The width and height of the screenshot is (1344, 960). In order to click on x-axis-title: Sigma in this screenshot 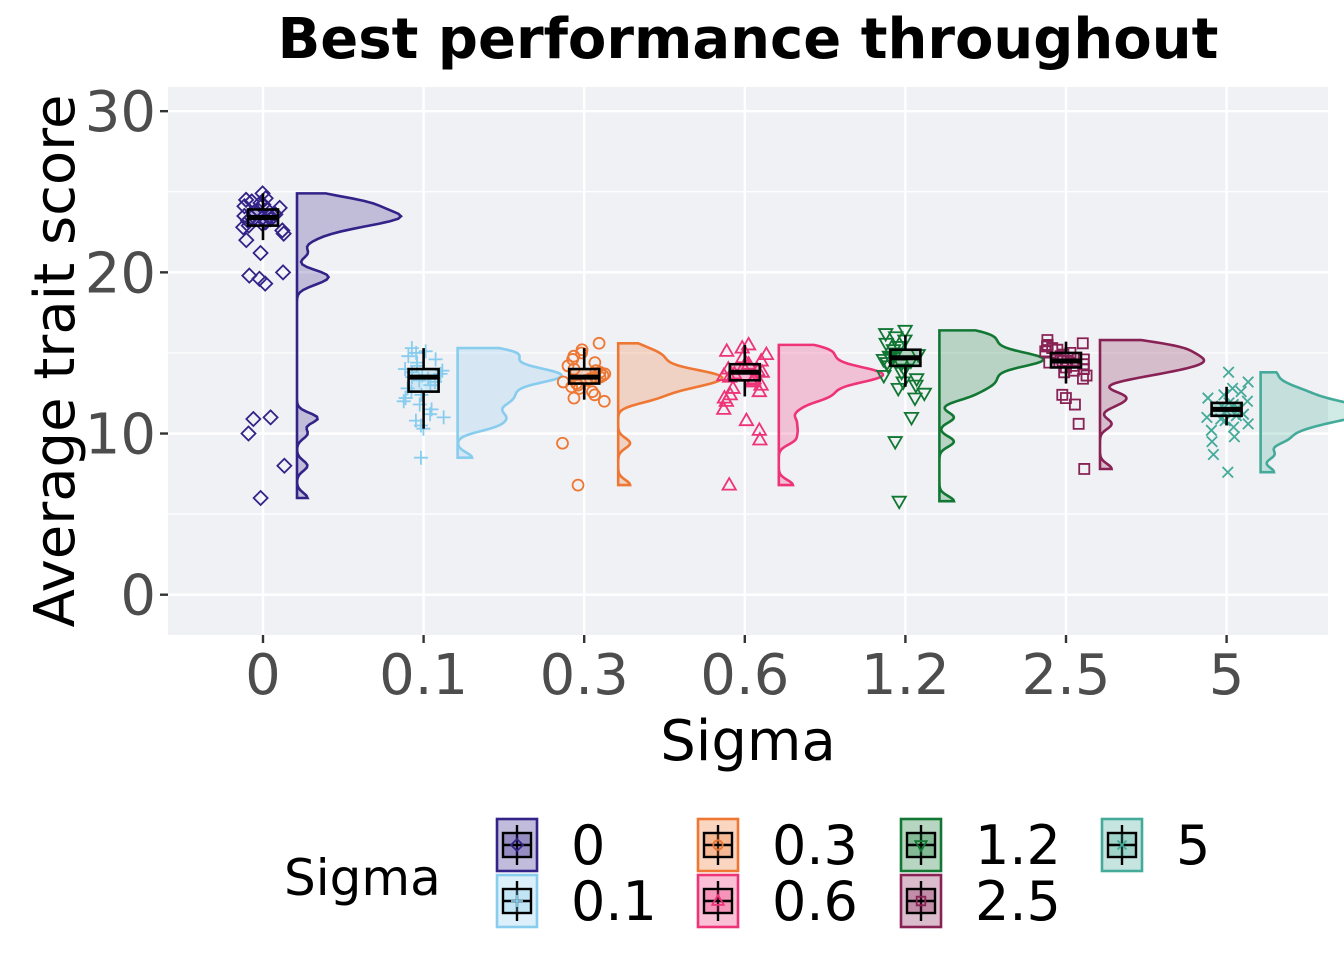, I will do `click(748, 741)`.